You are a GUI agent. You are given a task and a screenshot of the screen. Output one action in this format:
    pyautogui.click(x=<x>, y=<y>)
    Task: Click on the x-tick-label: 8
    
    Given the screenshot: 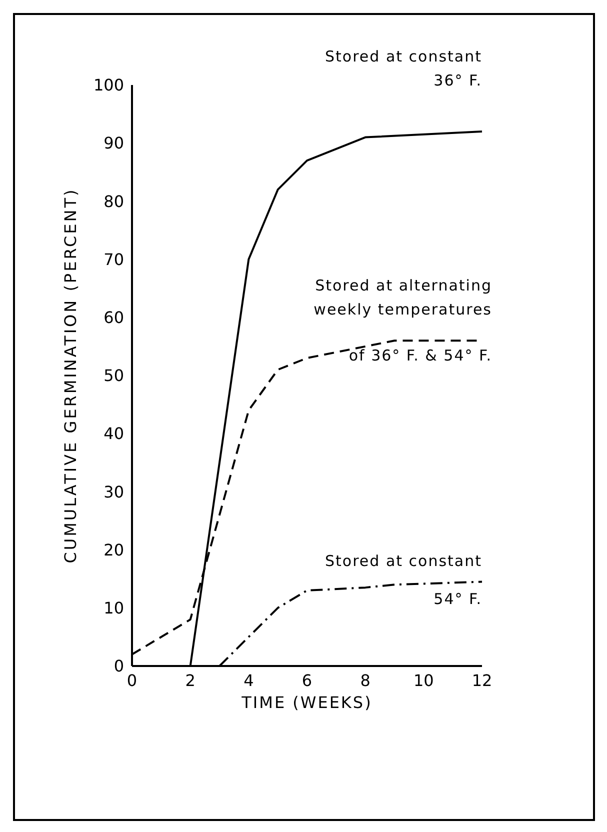 What is the action you would take?
    pyautogui.click(x=365, y=680)
    